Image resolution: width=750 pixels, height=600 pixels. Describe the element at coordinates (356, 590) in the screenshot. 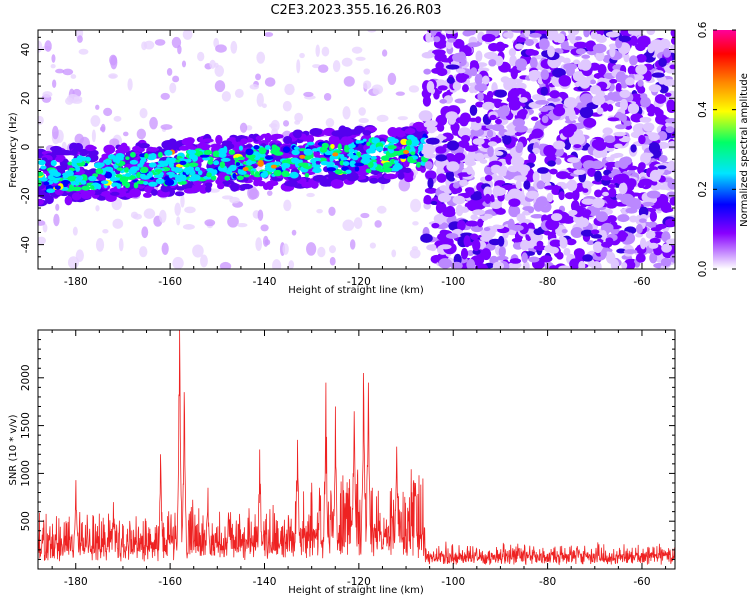

I see `snr-x-label: Height of straight line (km)` at that location.